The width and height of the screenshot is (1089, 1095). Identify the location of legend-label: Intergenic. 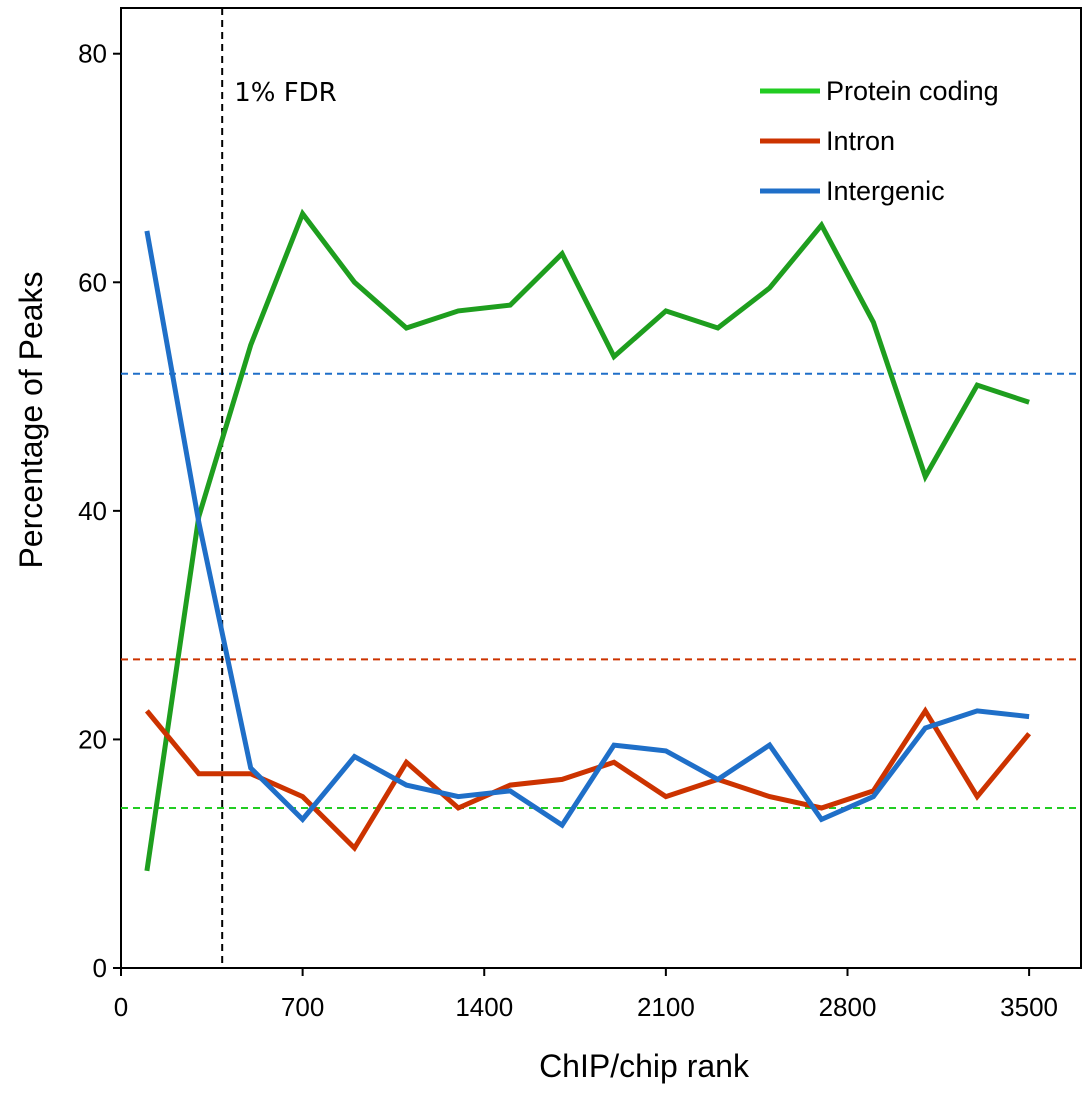
(885, 191).